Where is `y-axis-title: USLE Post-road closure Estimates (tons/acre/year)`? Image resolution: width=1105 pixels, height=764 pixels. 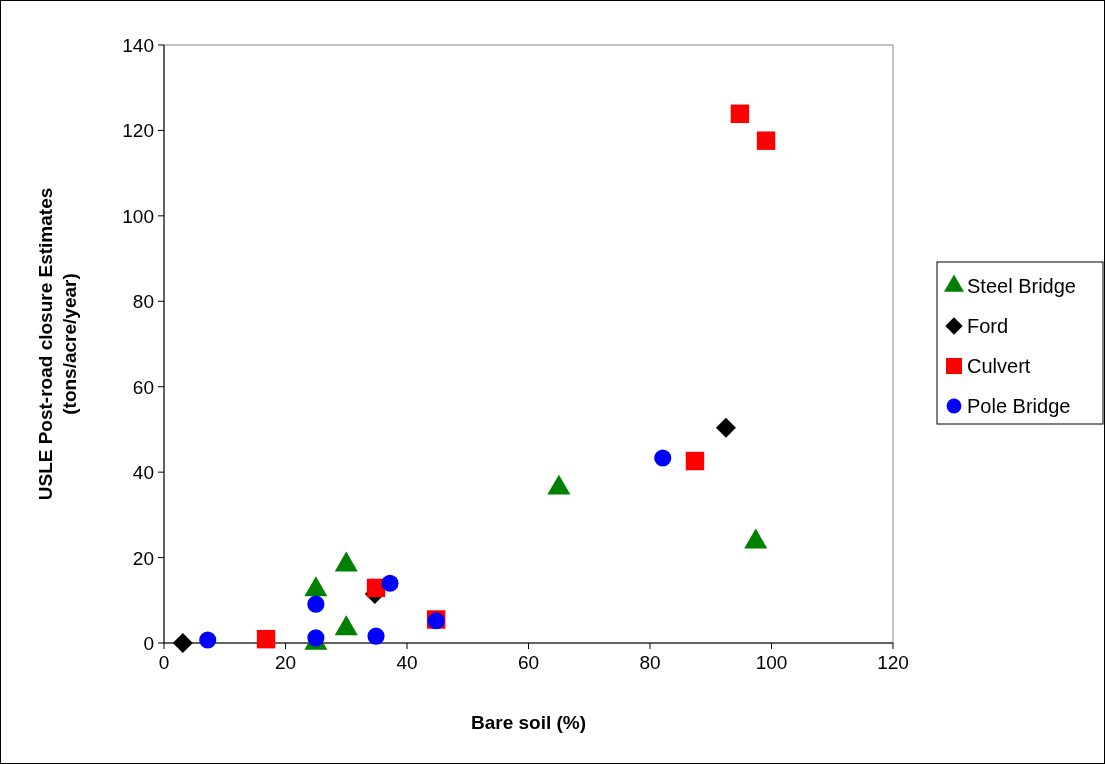
y-axis-title: USLE Post-road closure Estimates (tons/acre/year) is located at coordinates (57, 344).